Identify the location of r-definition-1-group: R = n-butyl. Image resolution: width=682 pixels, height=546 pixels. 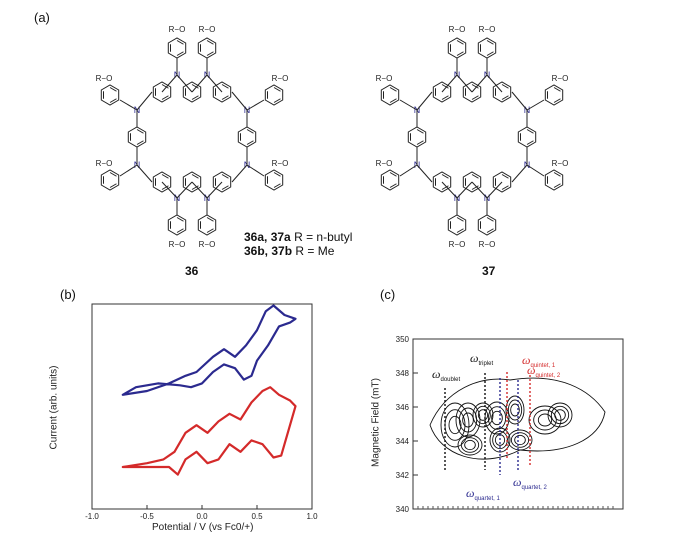
(323, 237).